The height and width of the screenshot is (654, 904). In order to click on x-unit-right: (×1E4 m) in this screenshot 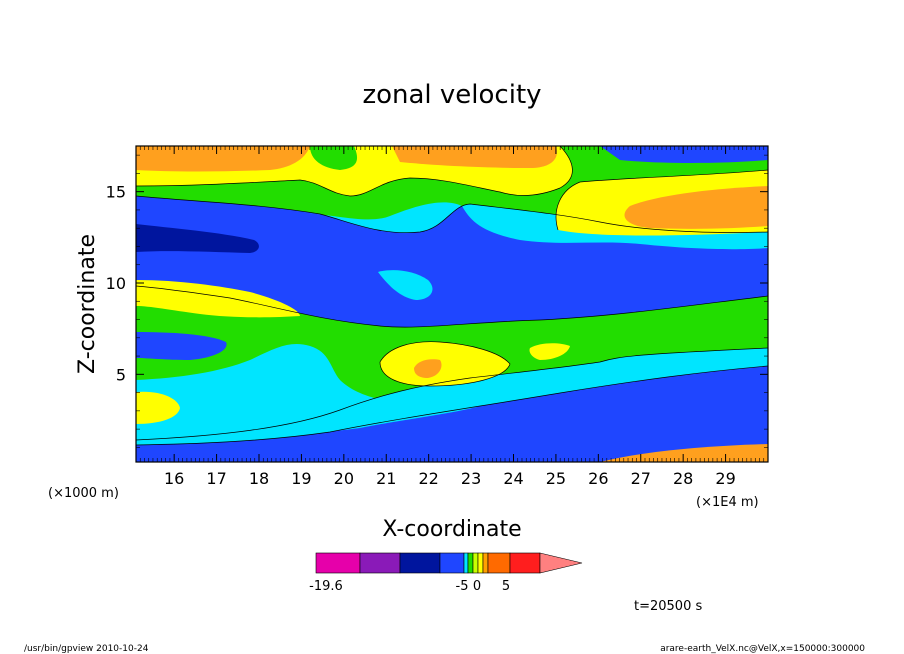, I will do `click(727, 502)`.